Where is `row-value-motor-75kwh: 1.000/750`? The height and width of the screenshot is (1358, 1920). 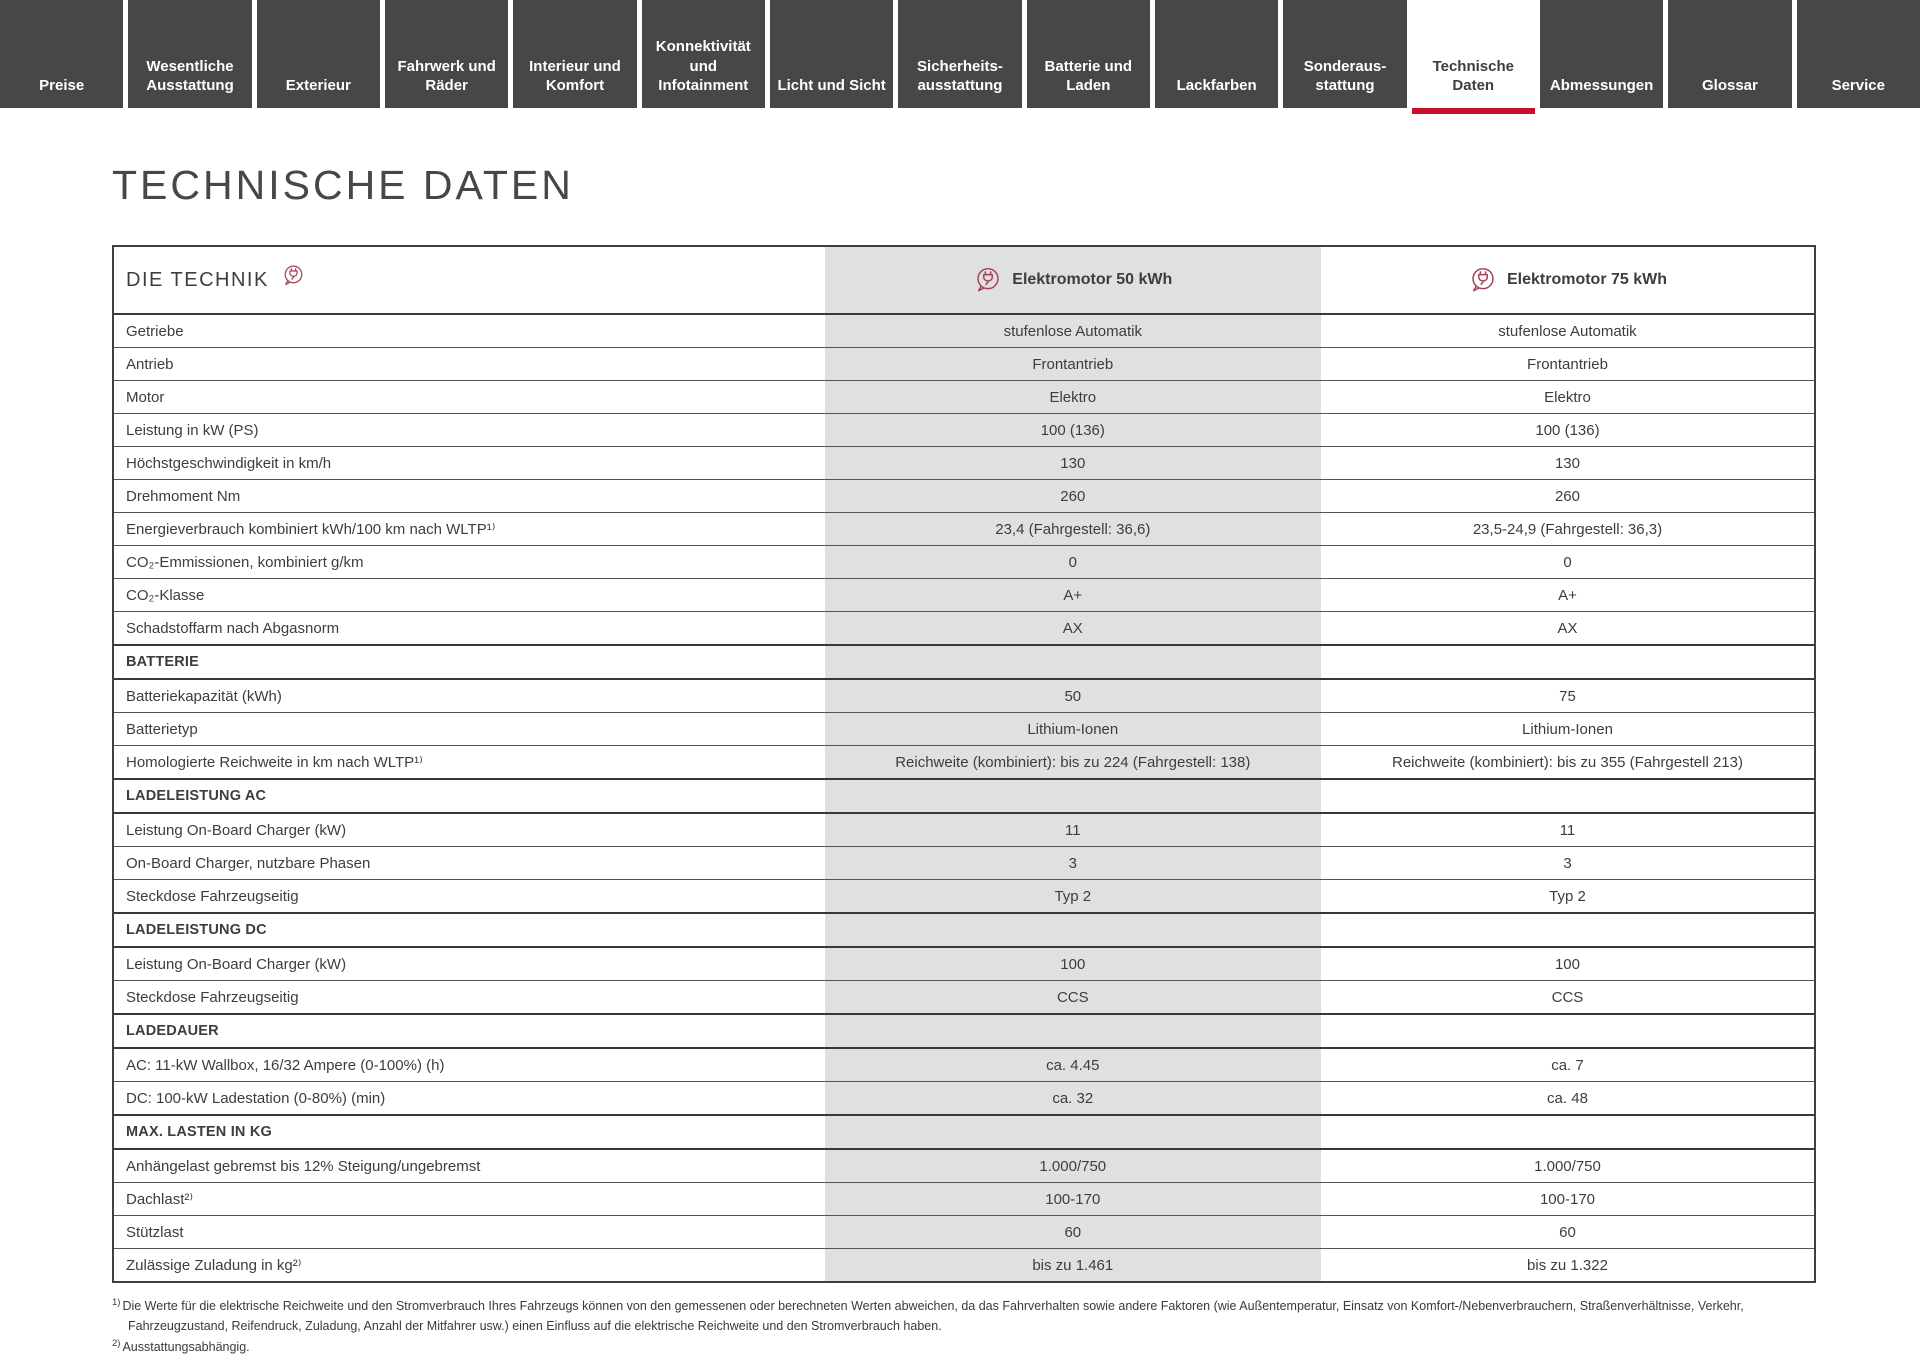 row-value-motor-75kwh: 1.000/750 is located at coordinates (1567, 1166).